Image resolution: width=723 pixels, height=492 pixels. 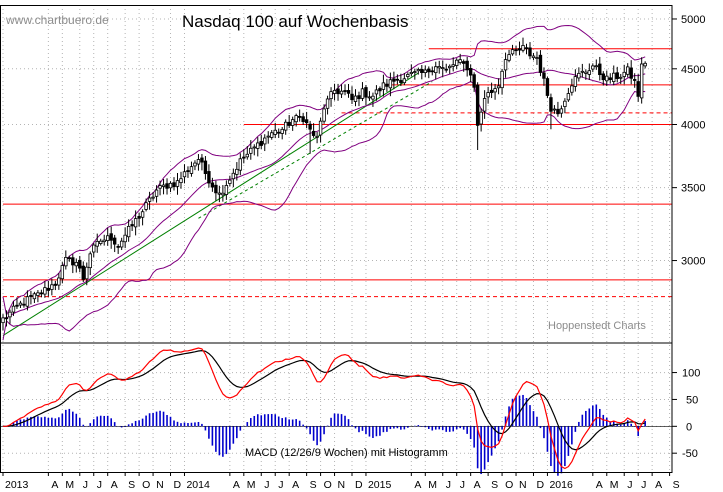 What do you see at coordinates (295, 21) in the screenshot?
I see `chart-title: Nasdaq 100 auf Wochenbasis` at bounding box center [295, 21].